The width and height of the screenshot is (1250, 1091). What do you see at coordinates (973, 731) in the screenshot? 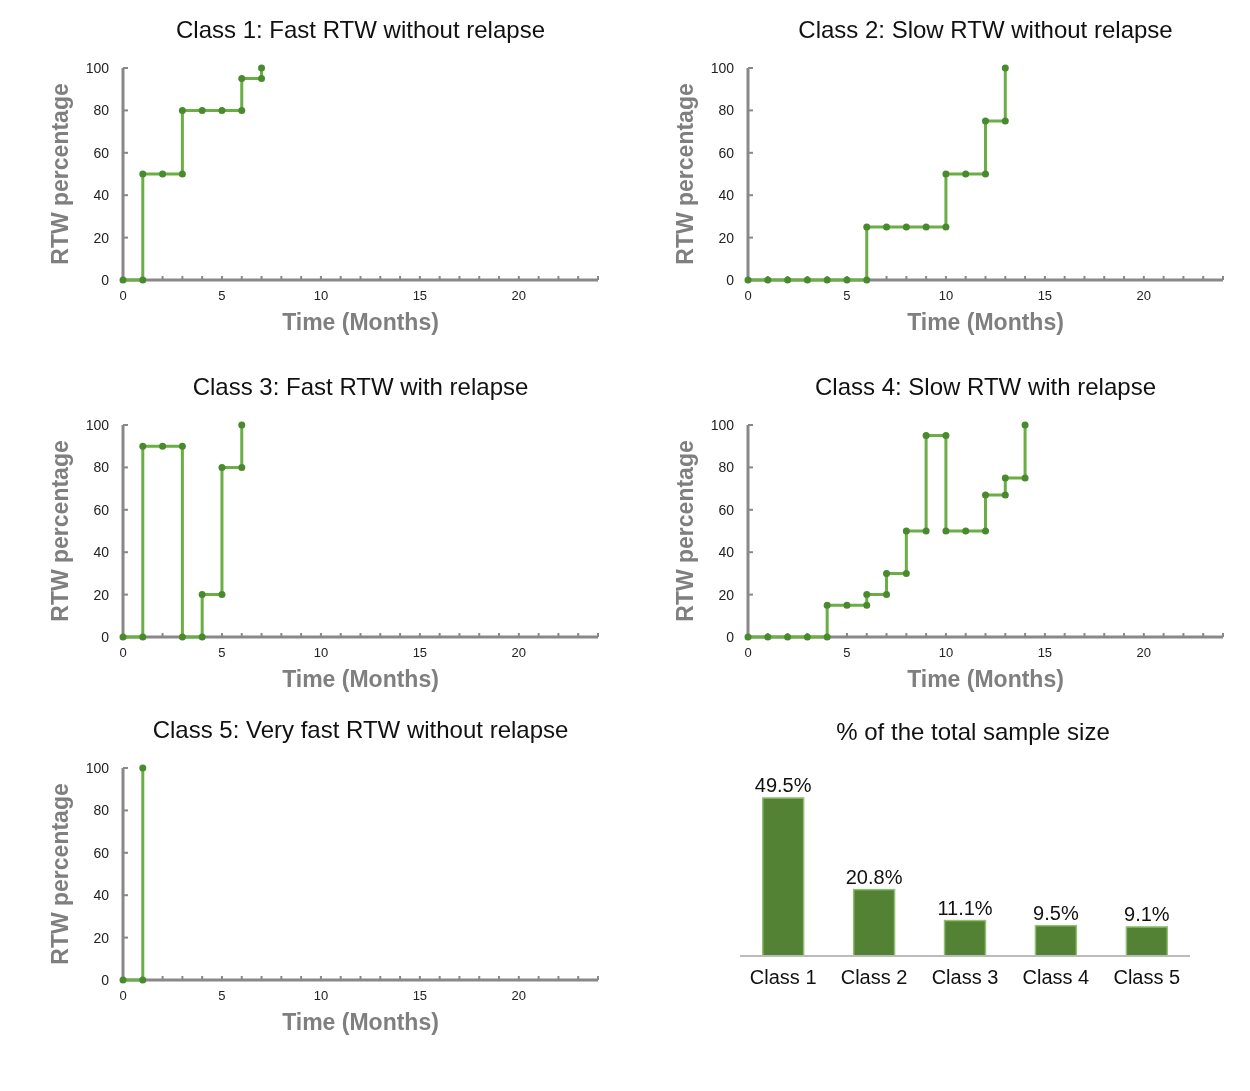
I see `chart-title: % of the total sample size` at bounding box center [973, 731].